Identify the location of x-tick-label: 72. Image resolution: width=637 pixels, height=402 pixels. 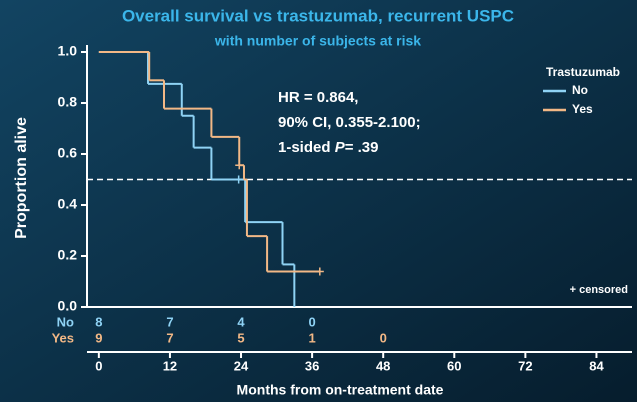
(525, 365).